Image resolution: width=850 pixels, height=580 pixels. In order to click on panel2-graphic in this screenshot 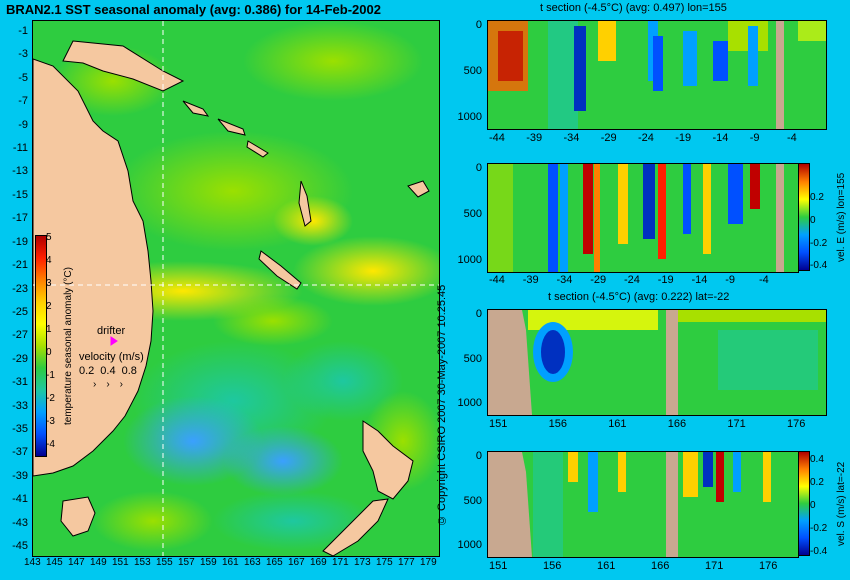, I will do `click(643, 218)`.